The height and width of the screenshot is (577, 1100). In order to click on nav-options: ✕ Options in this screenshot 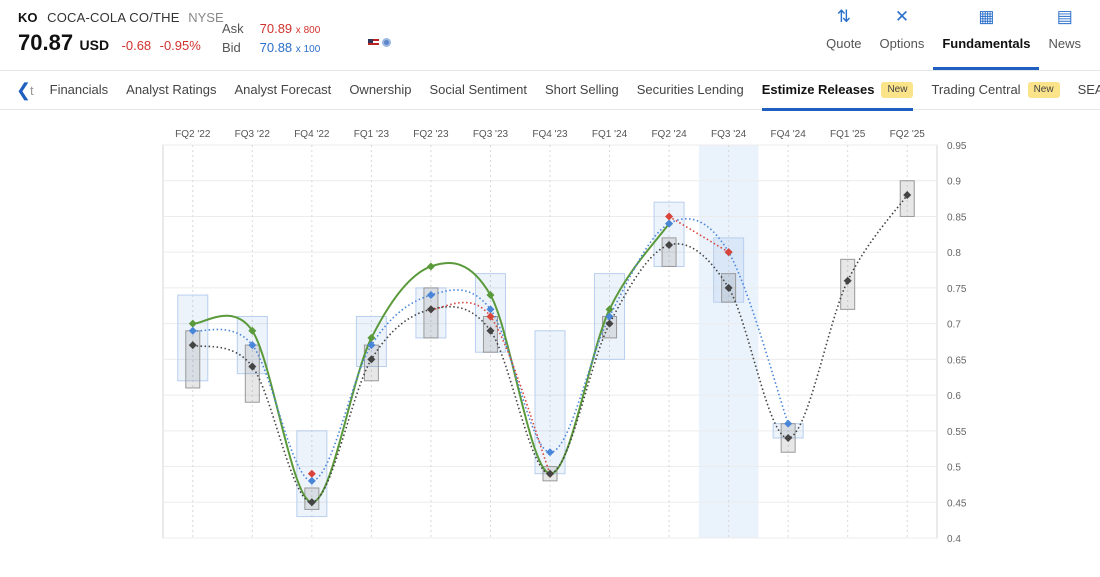, I will do `click(902, 37)`.